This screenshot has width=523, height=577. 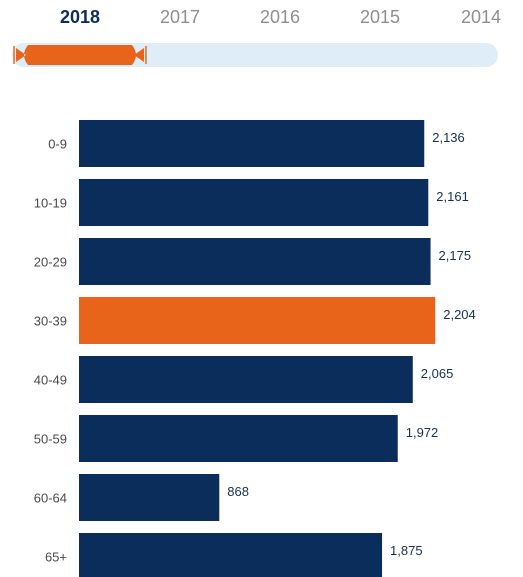 I want to click on value-label-20-29: 2,175, so click(x=455, y=255).